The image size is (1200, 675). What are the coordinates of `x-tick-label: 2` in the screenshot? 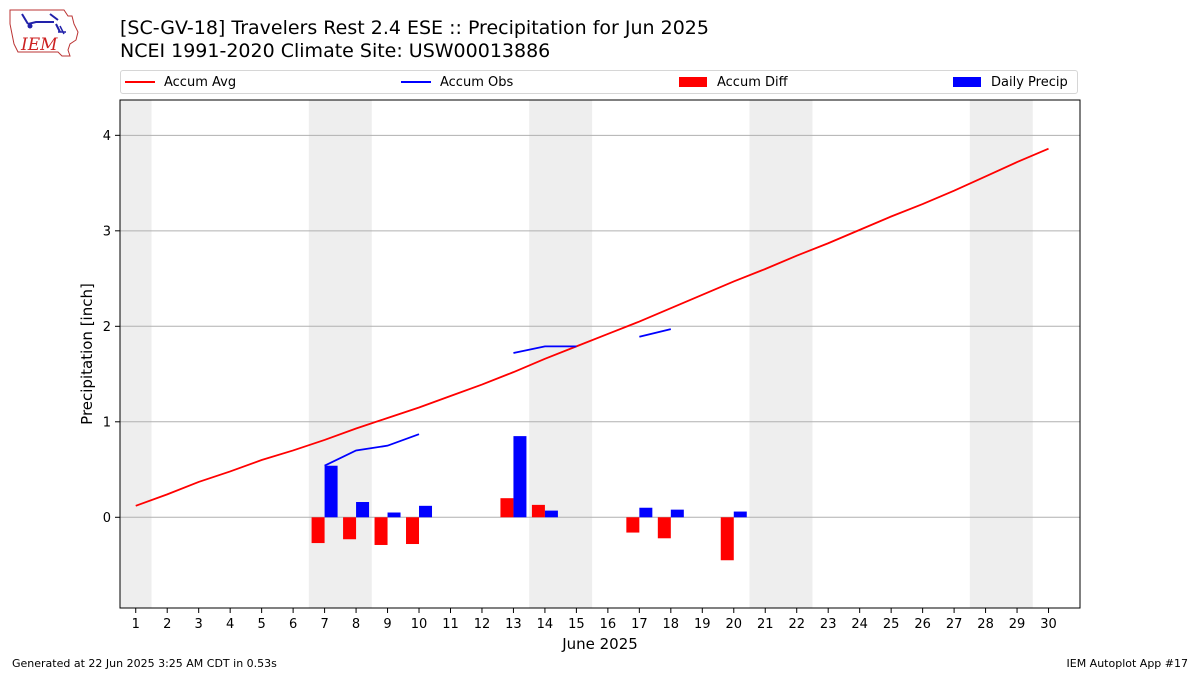 It's located at (167, 624).